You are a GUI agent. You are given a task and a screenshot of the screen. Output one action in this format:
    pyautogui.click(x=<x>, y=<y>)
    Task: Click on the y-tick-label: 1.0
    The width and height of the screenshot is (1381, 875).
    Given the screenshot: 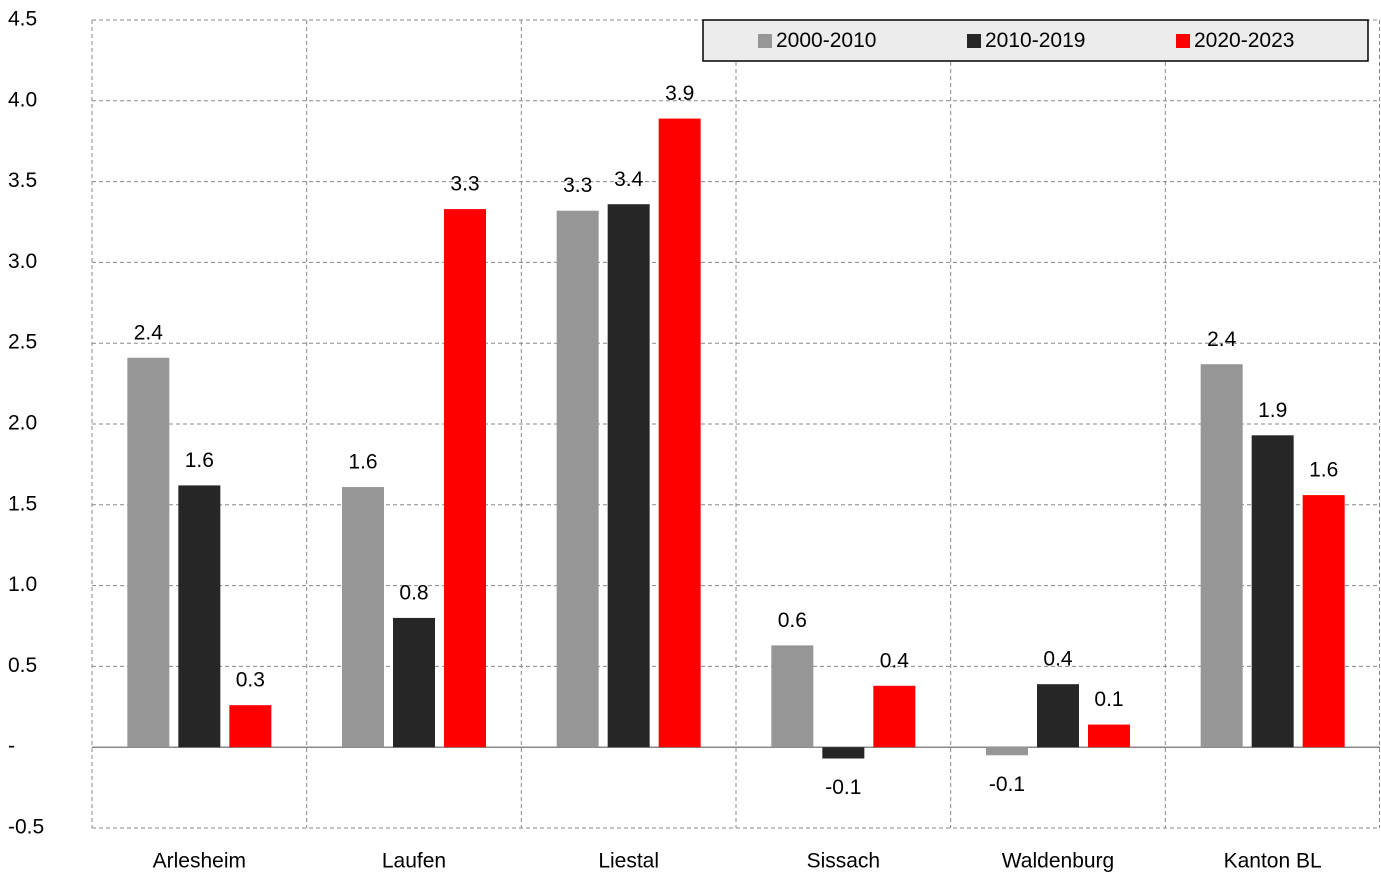 What is the action you would take?
    pyautogui.click(x=22, y=584)
    